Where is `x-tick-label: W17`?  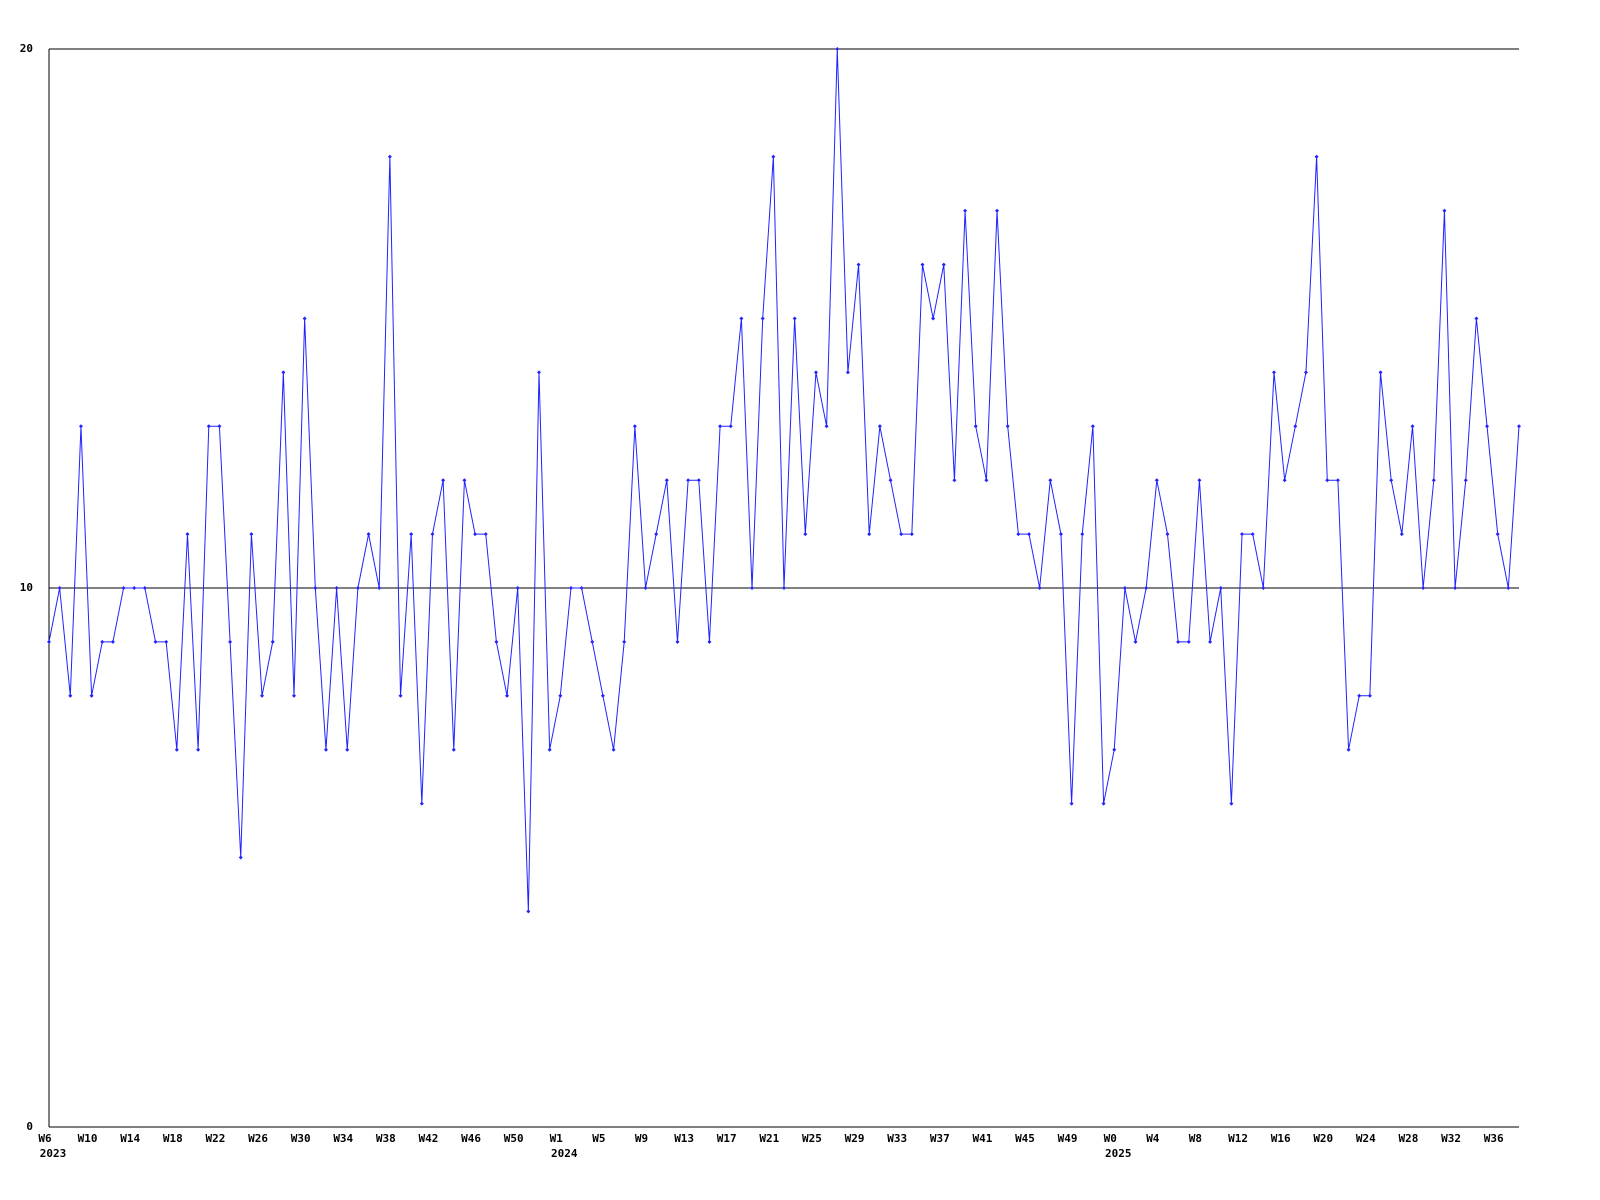
x-tick-label: W17 is located at coordinates (727, 1138).